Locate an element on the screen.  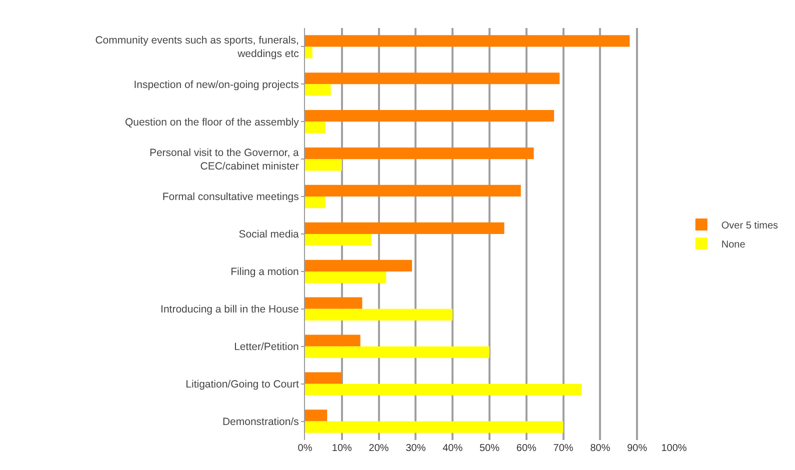
x-tick-label: 50% is located at coordinates (489, 448).